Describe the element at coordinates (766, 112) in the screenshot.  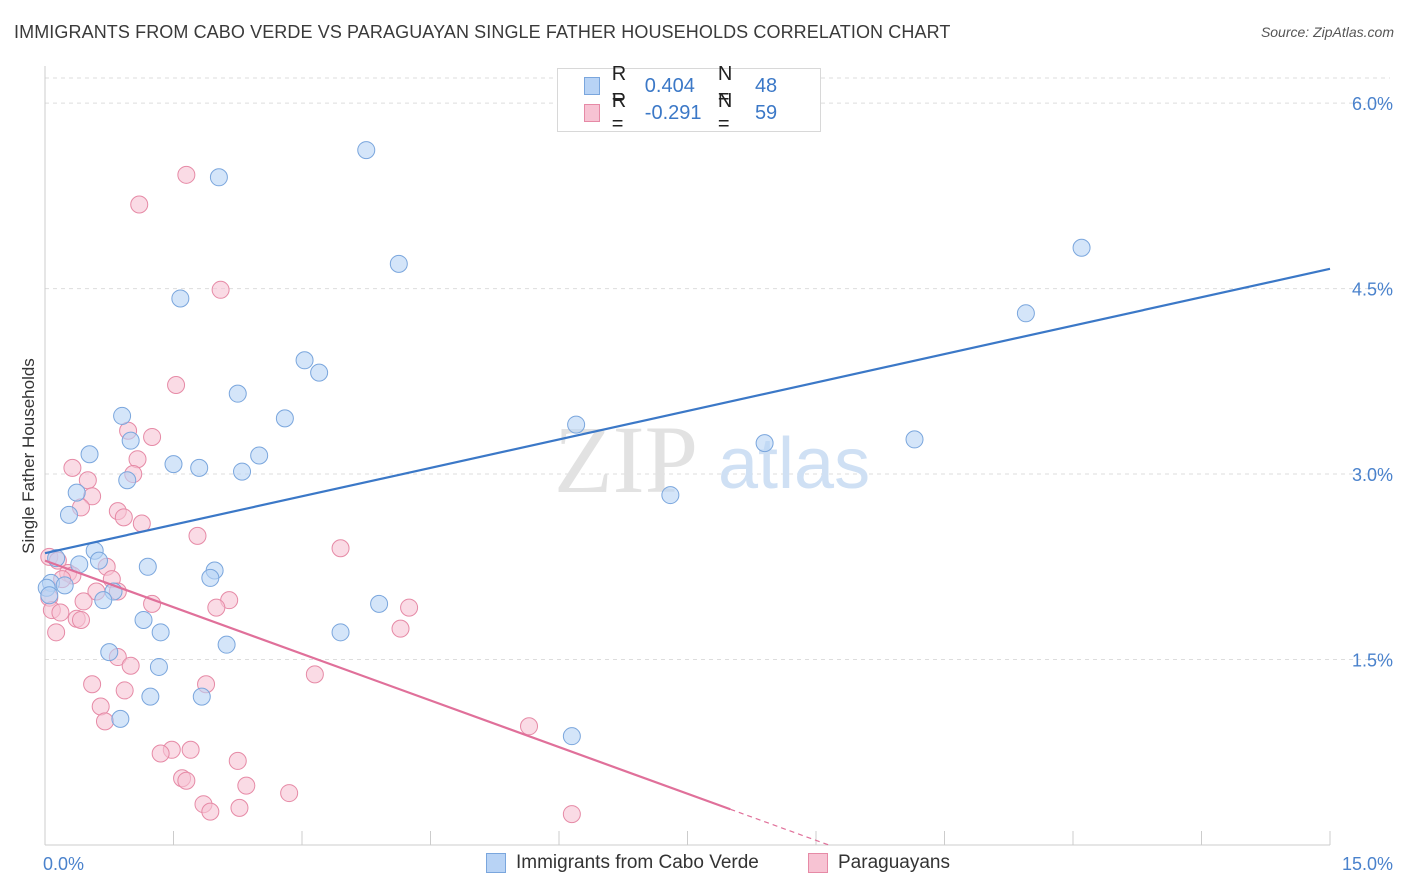
I see `n-value: 59` at that location.